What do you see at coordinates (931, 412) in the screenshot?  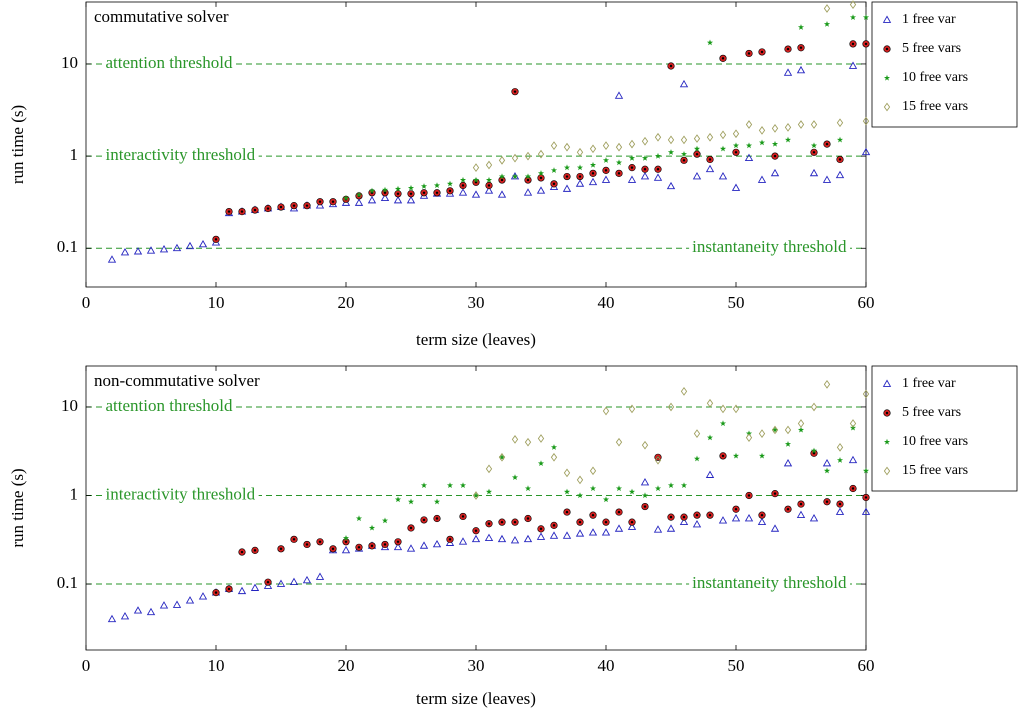 I see `legend-label: 5 free vars` at bounding box center [931, 412].